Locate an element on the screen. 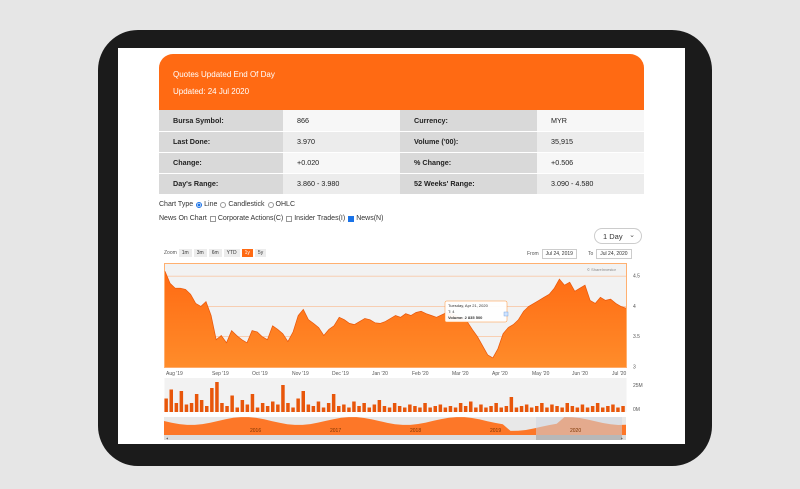 The image size is (800, 489). tooltip-date: Tuesday, Apr 21, 2020 is located at coordinates (468, 305).